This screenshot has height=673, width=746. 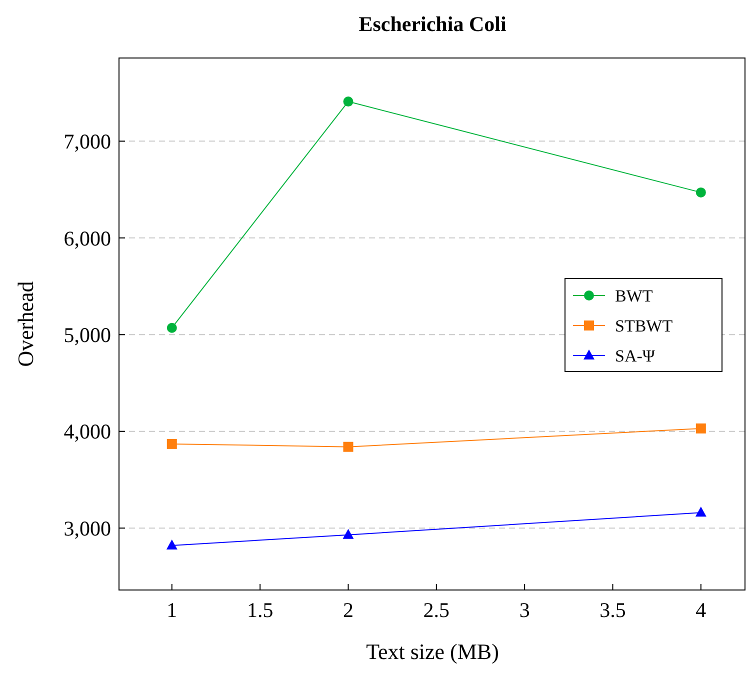 I want to click on y-tick-label: 4,000, so click(x=87, y=432).